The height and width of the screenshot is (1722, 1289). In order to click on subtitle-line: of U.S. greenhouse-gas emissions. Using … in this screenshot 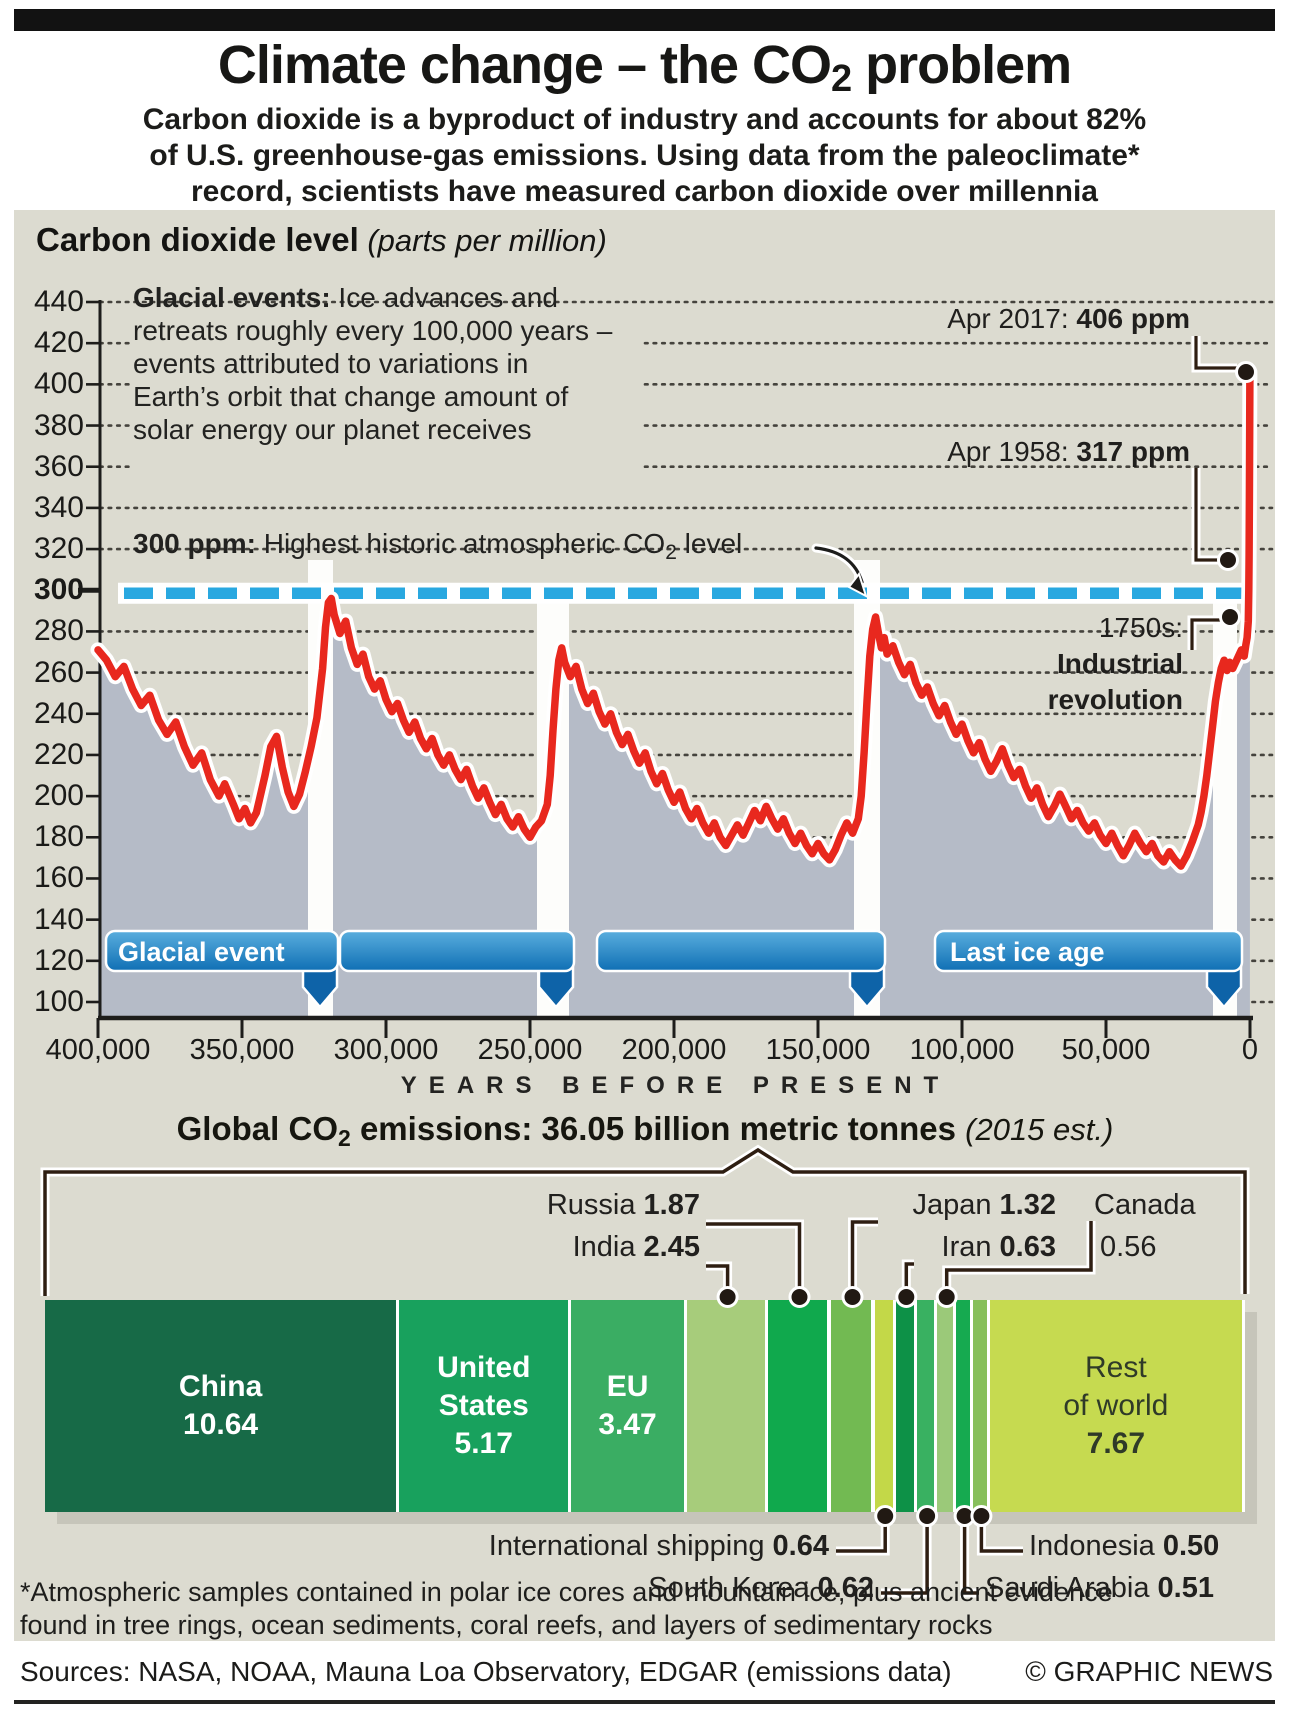, I will do `click(644, 155)`.